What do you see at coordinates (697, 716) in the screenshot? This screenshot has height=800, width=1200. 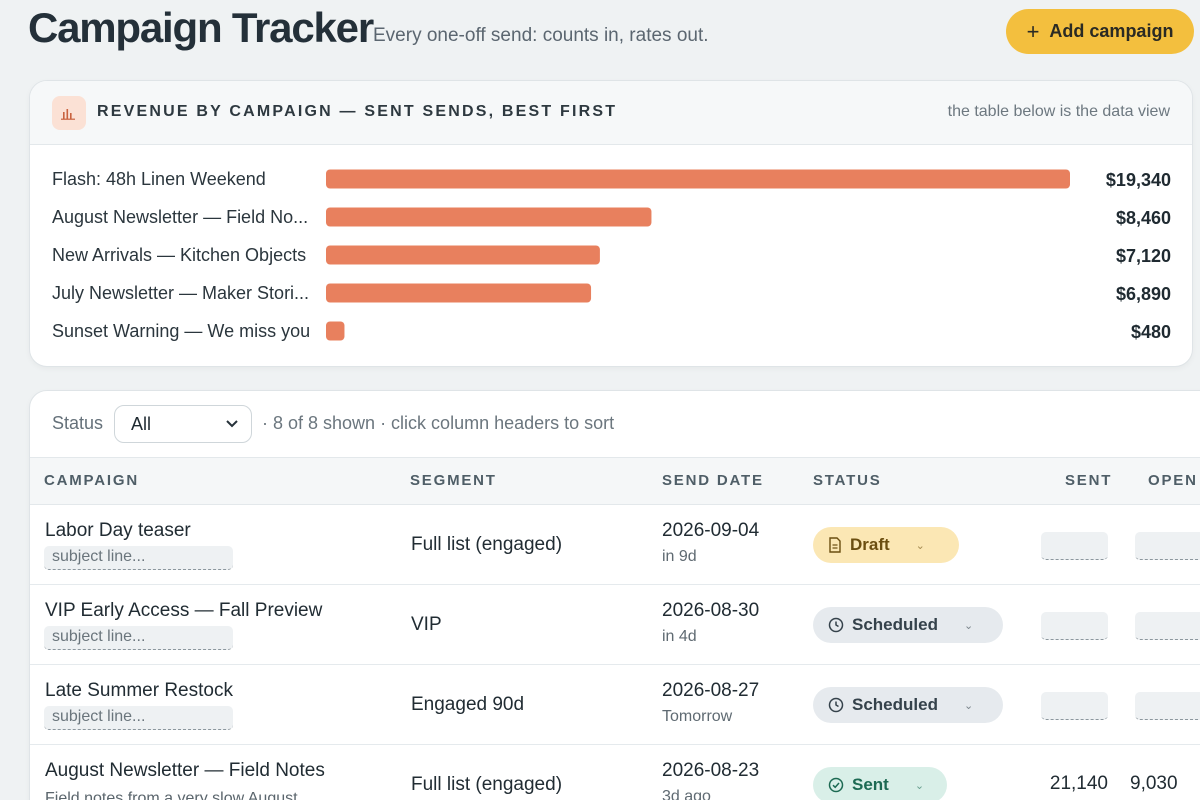 I see `send-date-relative: Tomorrow` at bounding box center [697, 716].